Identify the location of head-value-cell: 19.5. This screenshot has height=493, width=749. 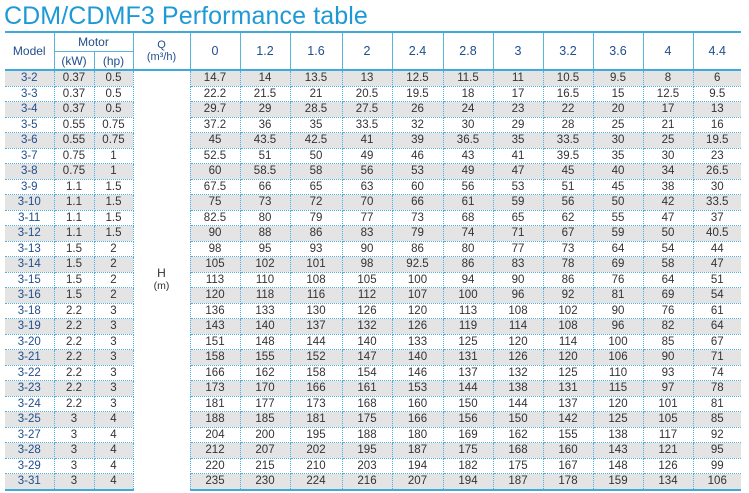
(418, 94).